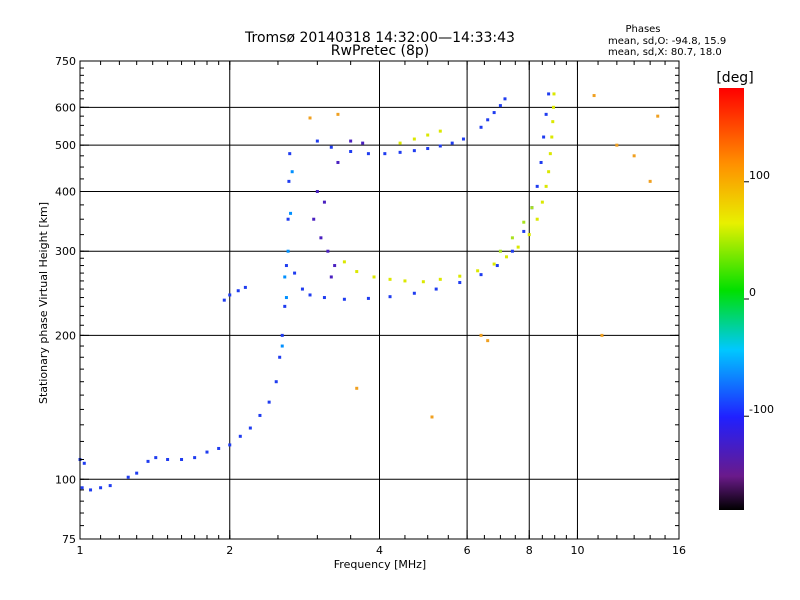 The height and width of the screenshot is (600, 800). What do you see at coordinates (734, 78) in the screenshot?
I see `colorbar-label: [deg]` at bounding box center [734, 78].